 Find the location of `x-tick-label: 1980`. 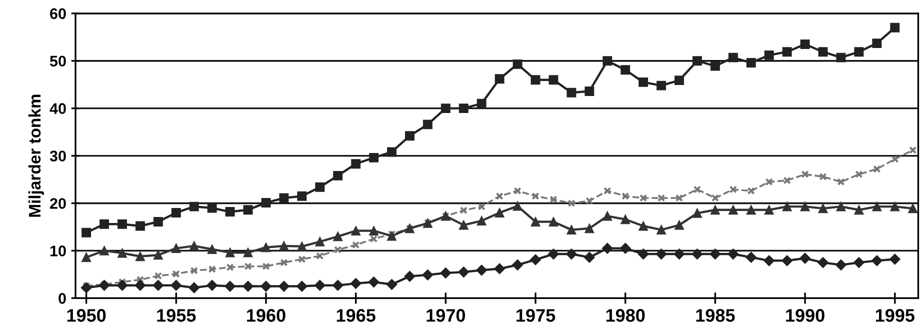

x-tick-label: 1980 is located at coordinates (625, 315).